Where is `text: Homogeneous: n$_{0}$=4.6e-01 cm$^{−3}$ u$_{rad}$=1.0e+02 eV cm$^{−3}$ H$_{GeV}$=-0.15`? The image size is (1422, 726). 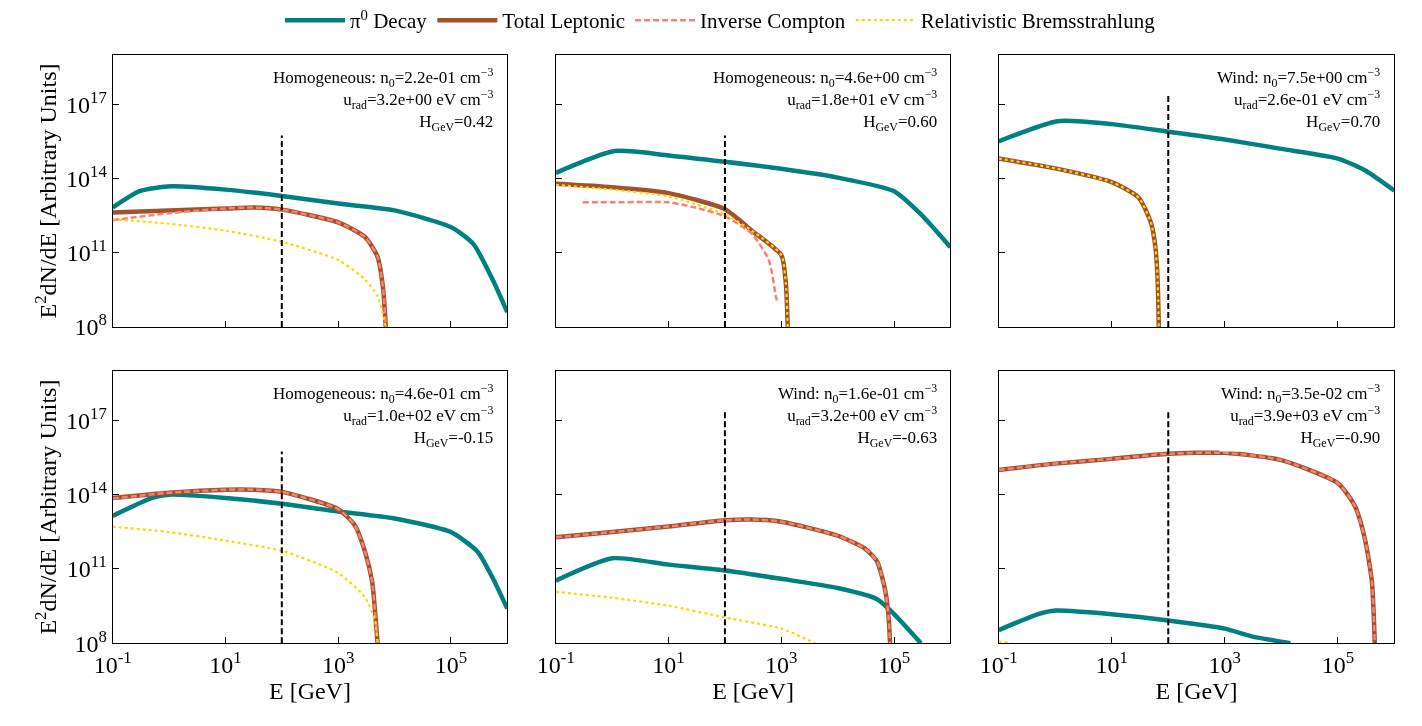 text: Homogeneous: n$_{0}$=4.6e-01 cm$^{−3}$ u$_{rad}$=1.0e+02 eV cm$^{−3}$ H$_{GeV}$=-0.15 is located at coordinates (383, 415).